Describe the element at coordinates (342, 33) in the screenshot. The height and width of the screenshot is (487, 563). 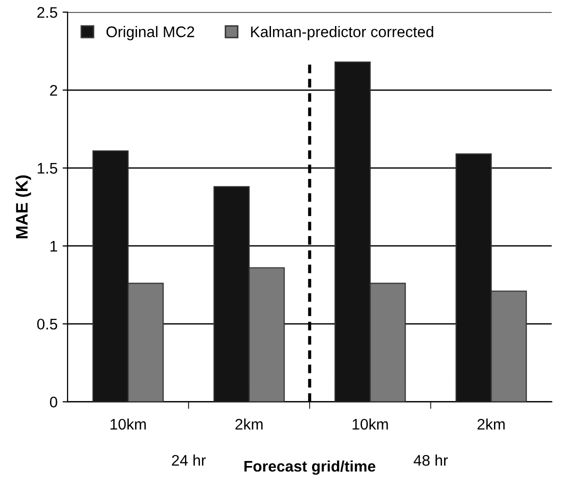
I see `legend-label: Kalman-predictor corrected` at that location.